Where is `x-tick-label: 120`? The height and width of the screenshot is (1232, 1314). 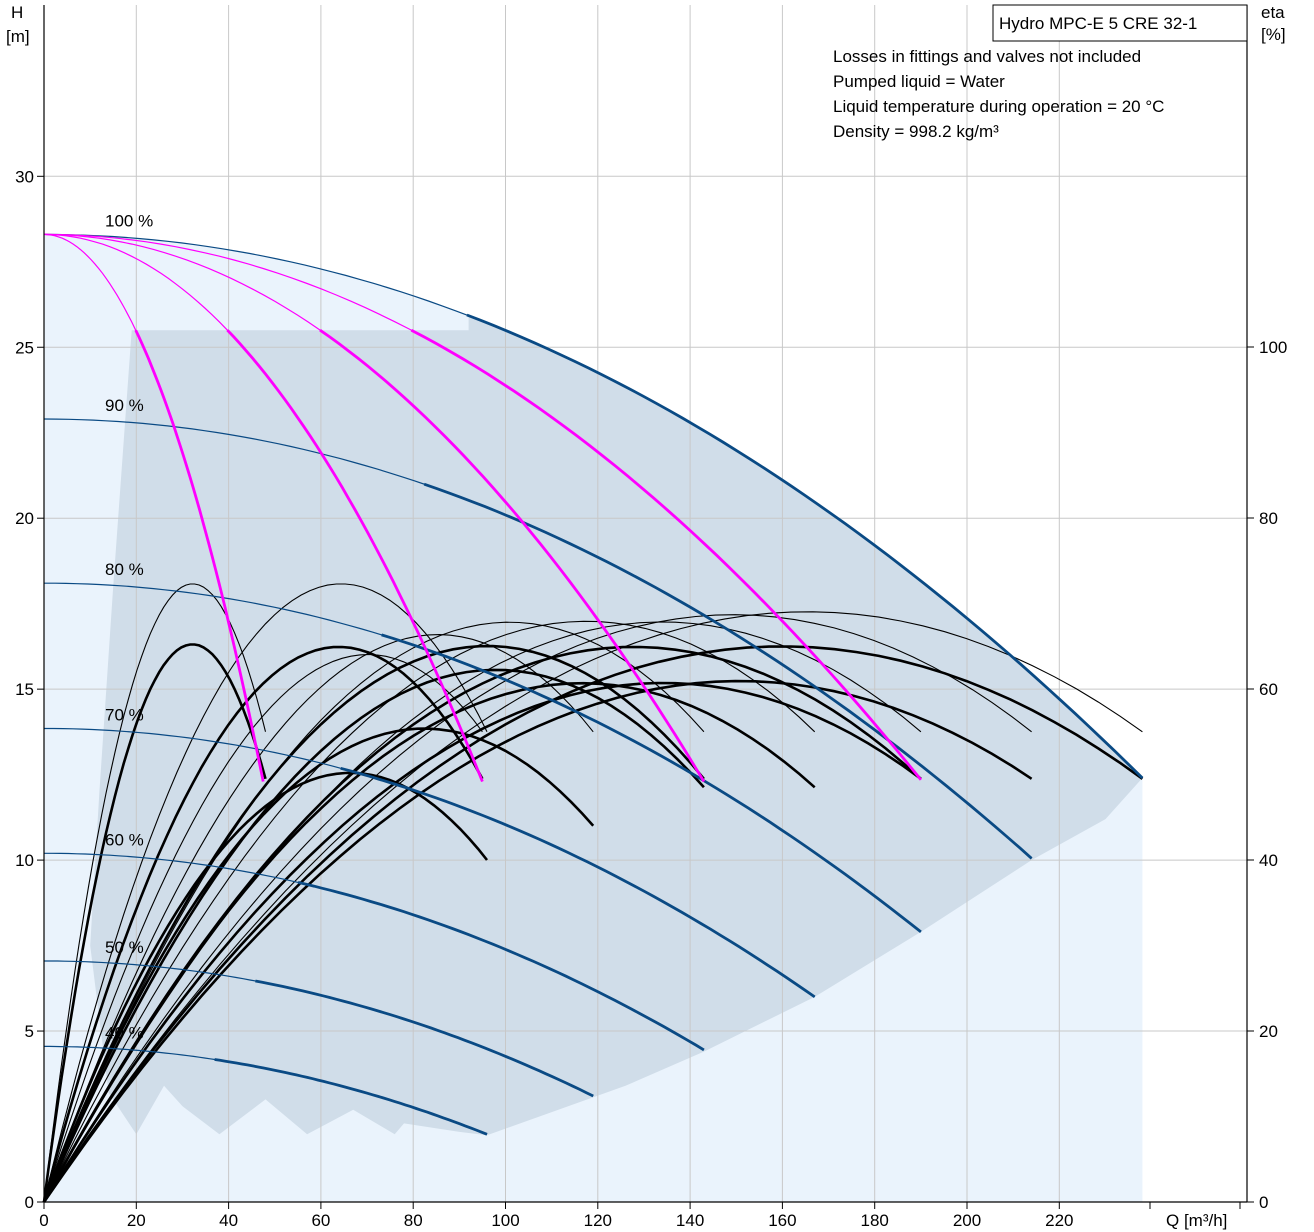
x-tick-label: 120 is located at coordinates (598, 1220).